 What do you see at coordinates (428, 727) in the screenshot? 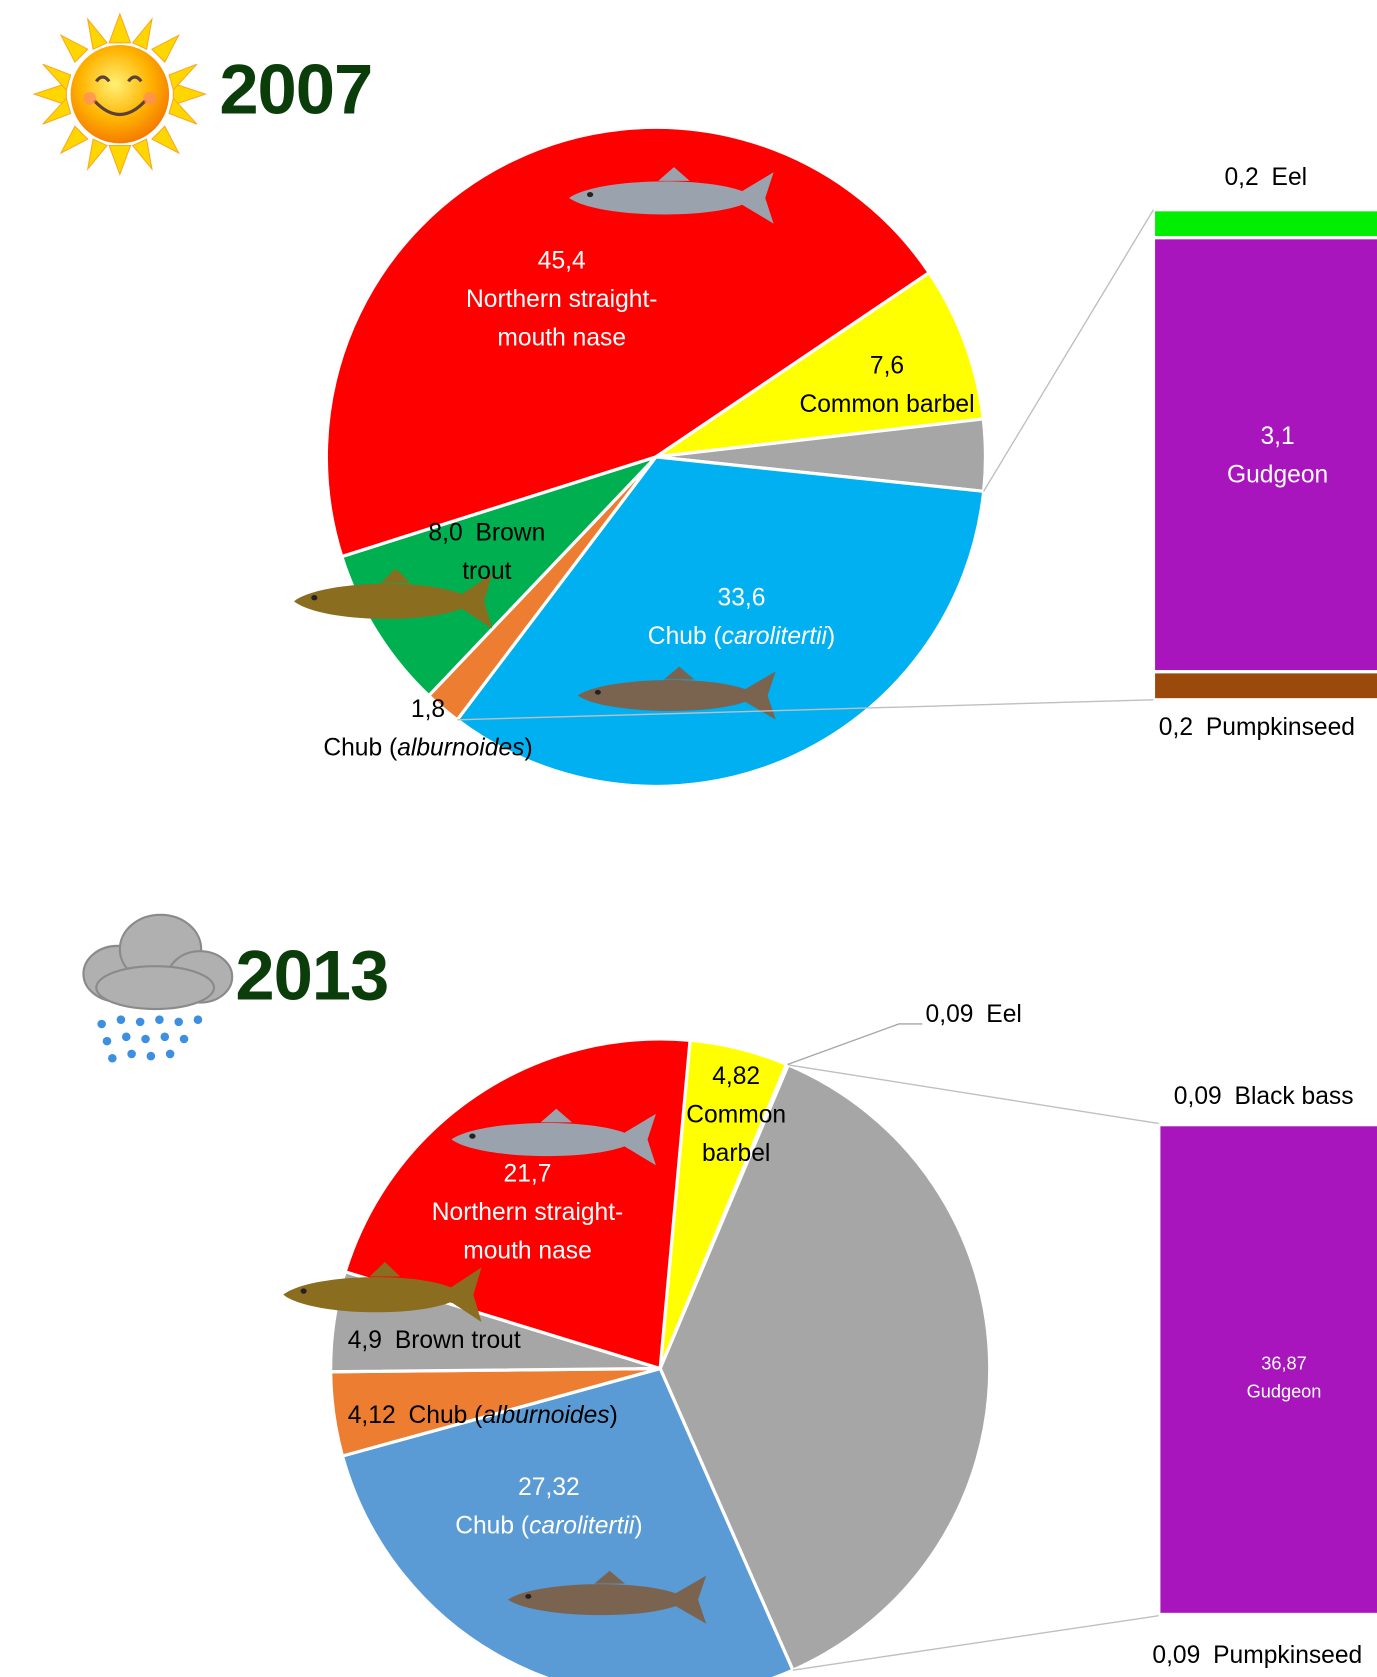
I see `slice-label: 1,8 Chub (alburnoides)` at bounding box center [428, 727].